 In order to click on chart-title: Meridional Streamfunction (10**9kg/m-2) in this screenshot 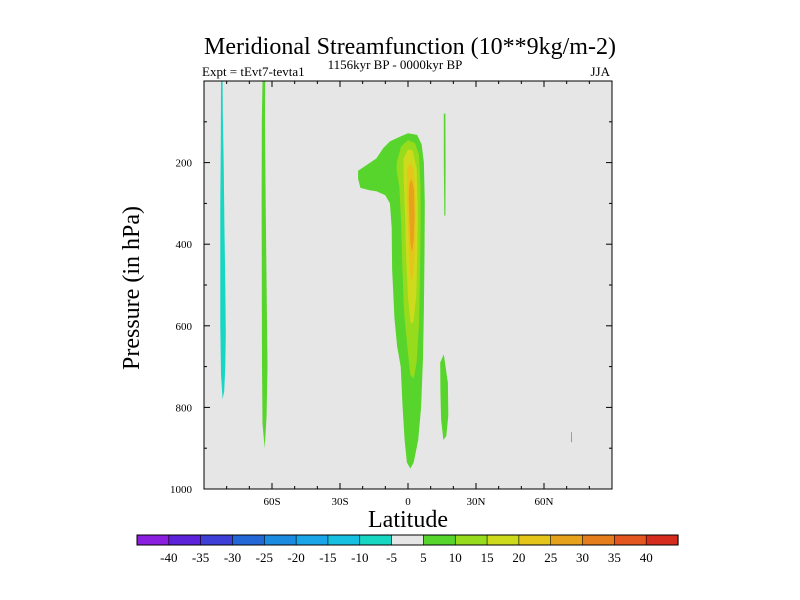, I will do `click(410, 47)`.